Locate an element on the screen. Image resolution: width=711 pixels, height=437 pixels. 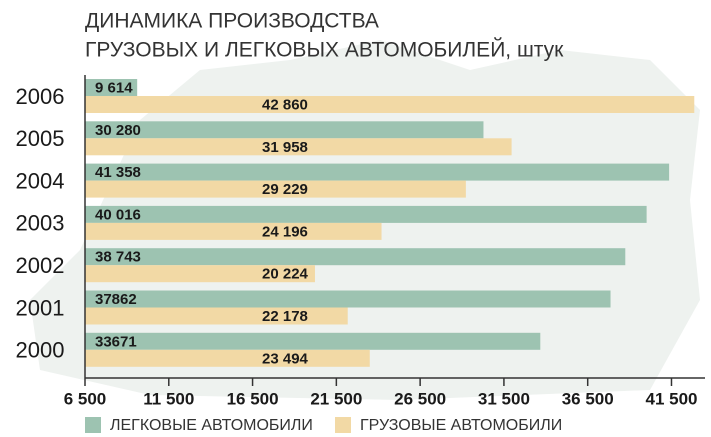
value-label: 29 229 is located at coordinates (285, 189).